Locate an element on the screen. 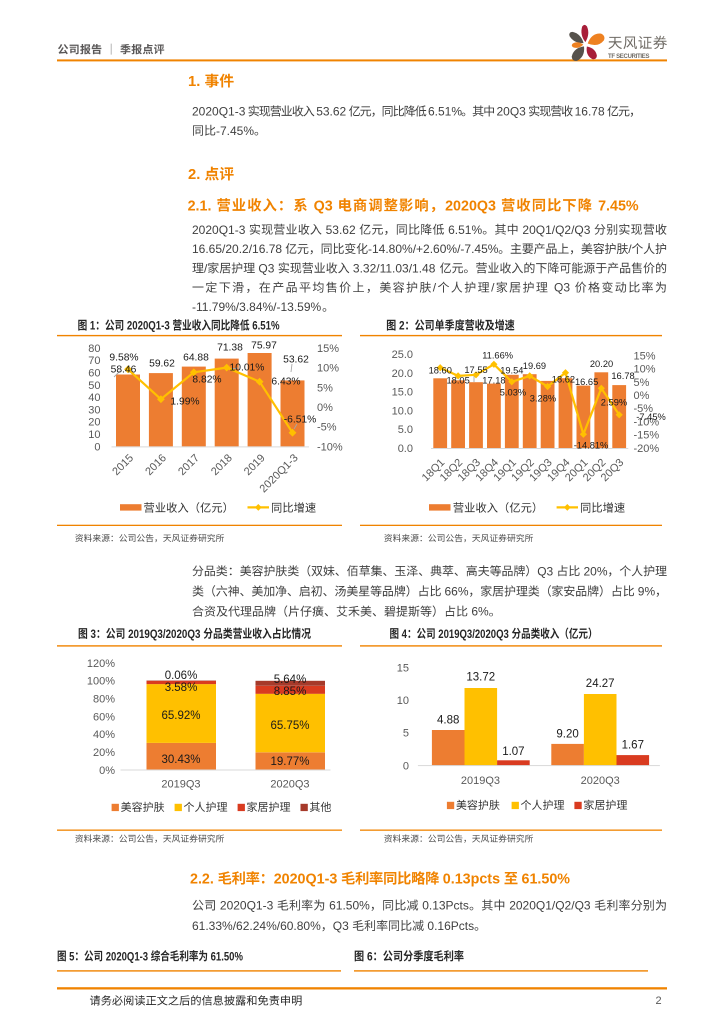 This screenshot has width=724, height=1029. svg-text: 8.82% is located at coordinates (206, 380).